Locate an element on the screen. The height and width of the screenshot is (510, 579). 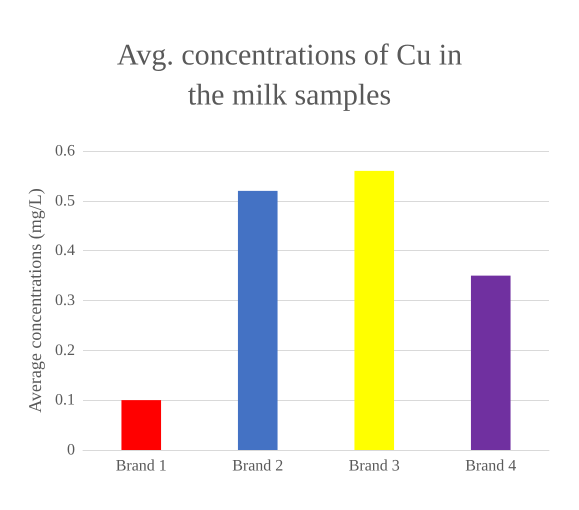
y-tick-label: 0 is located at coordinates (71, 450).